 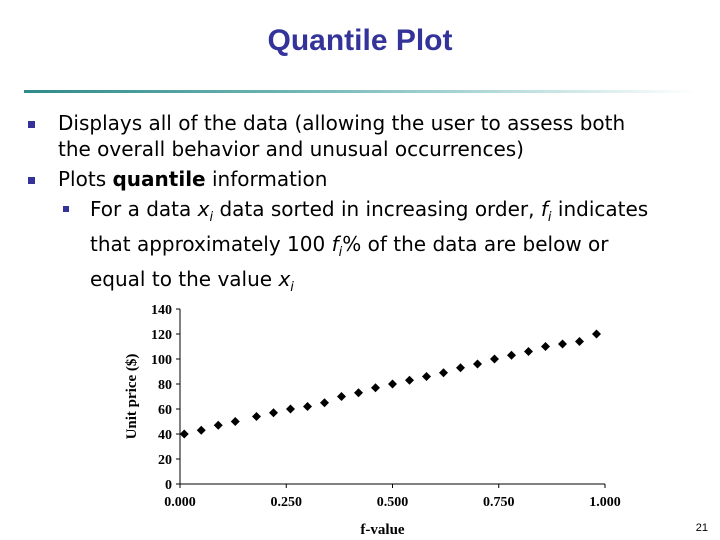 What do you see at coordinates (390, 283) in the screenshot?
I see `sub-bullet-line-3: equal to the value xi` at bounding box center [390, 283].